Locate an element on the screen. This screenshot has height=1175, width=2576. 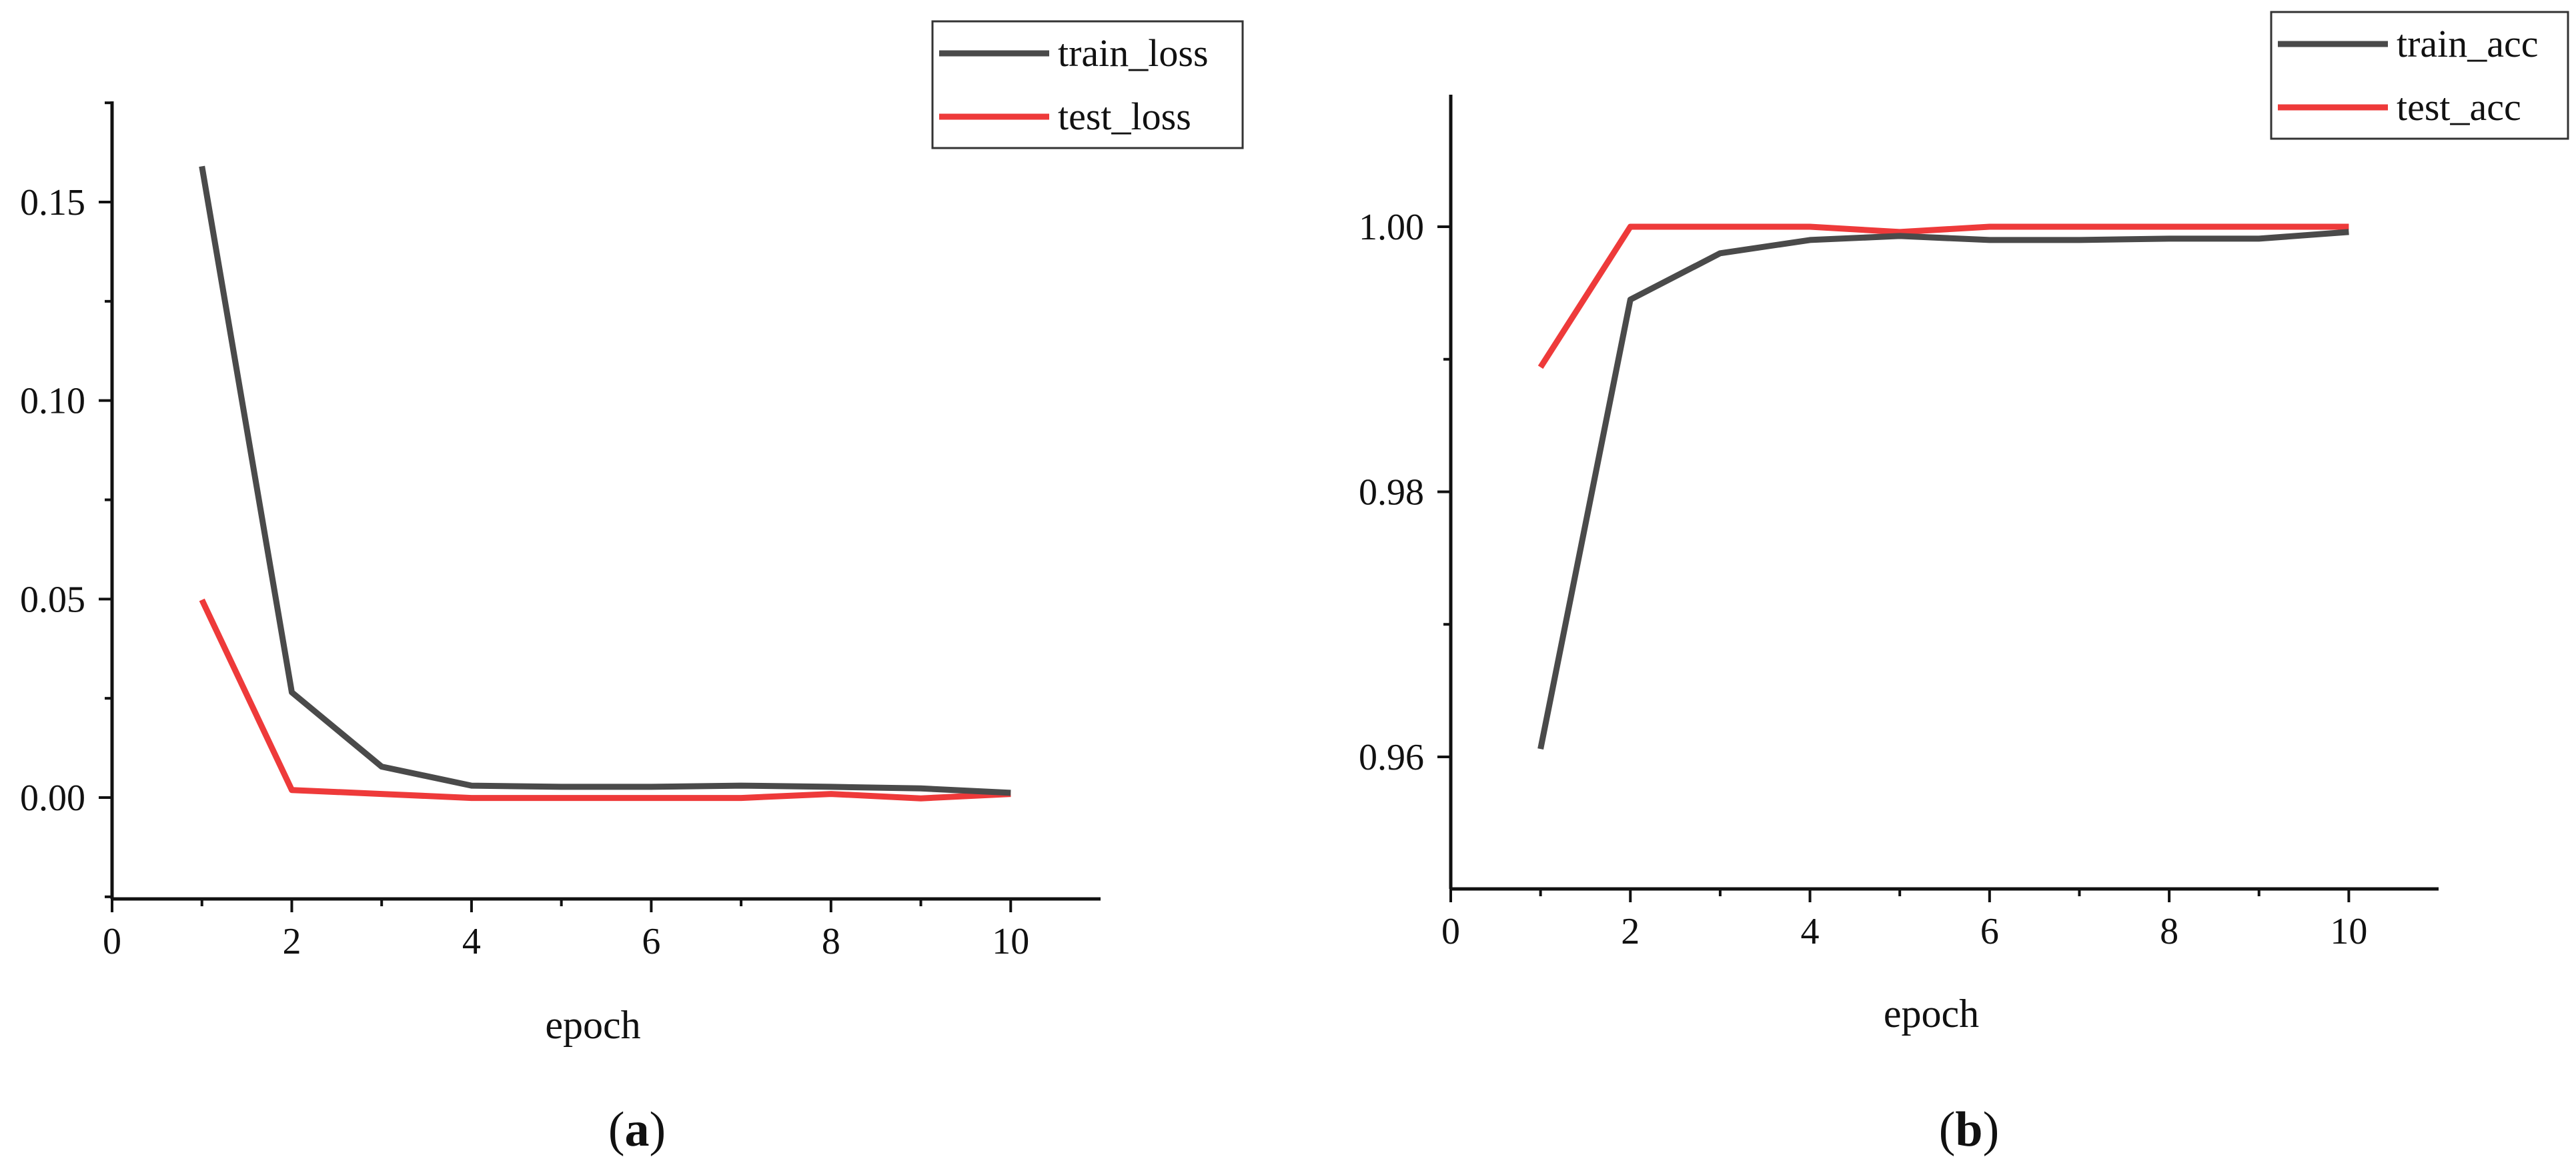
y-tick-label: 0.00 is located at coordinates (52, 798).